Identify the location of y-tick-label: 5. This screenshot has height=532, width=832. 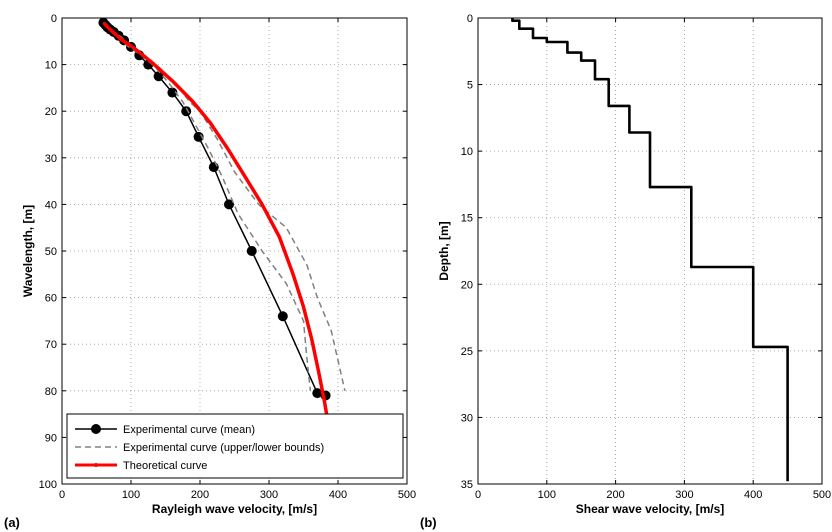
(470, 86).